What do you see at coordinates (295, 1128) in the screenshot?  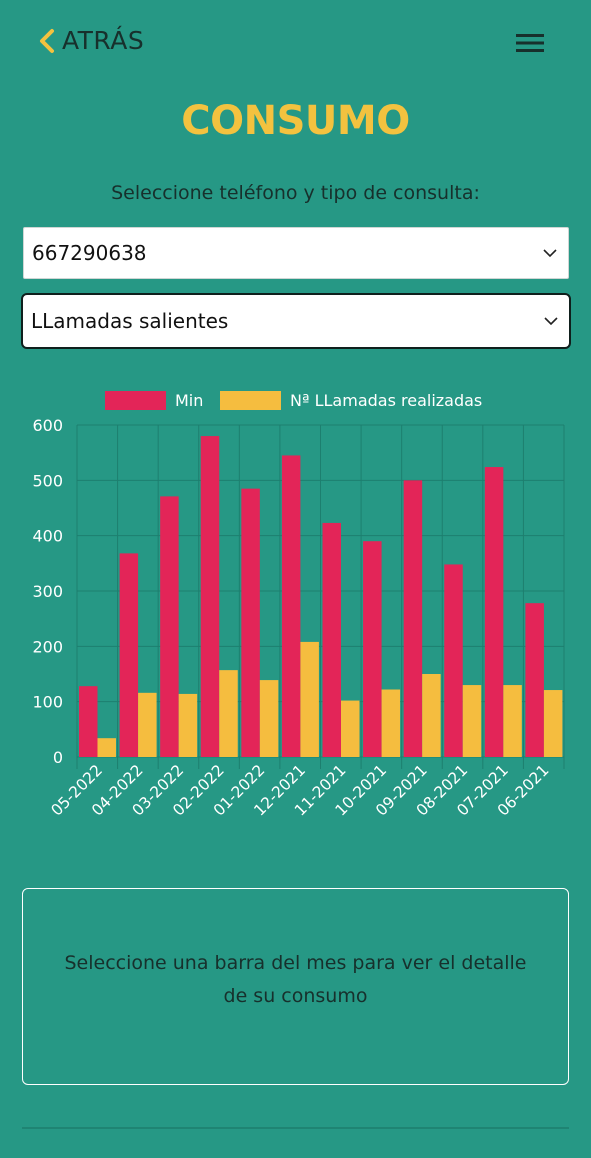 I see `divider` at bounding box center [295, 1128].